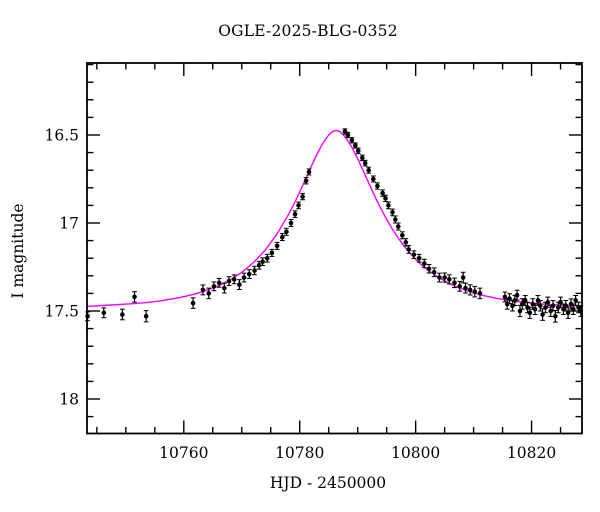 The image size is (600, 512). What do you see at coordinates (415, 453) in the screenshot?
I see `x-tick-label: 10800` at bounding box center [415, 453].